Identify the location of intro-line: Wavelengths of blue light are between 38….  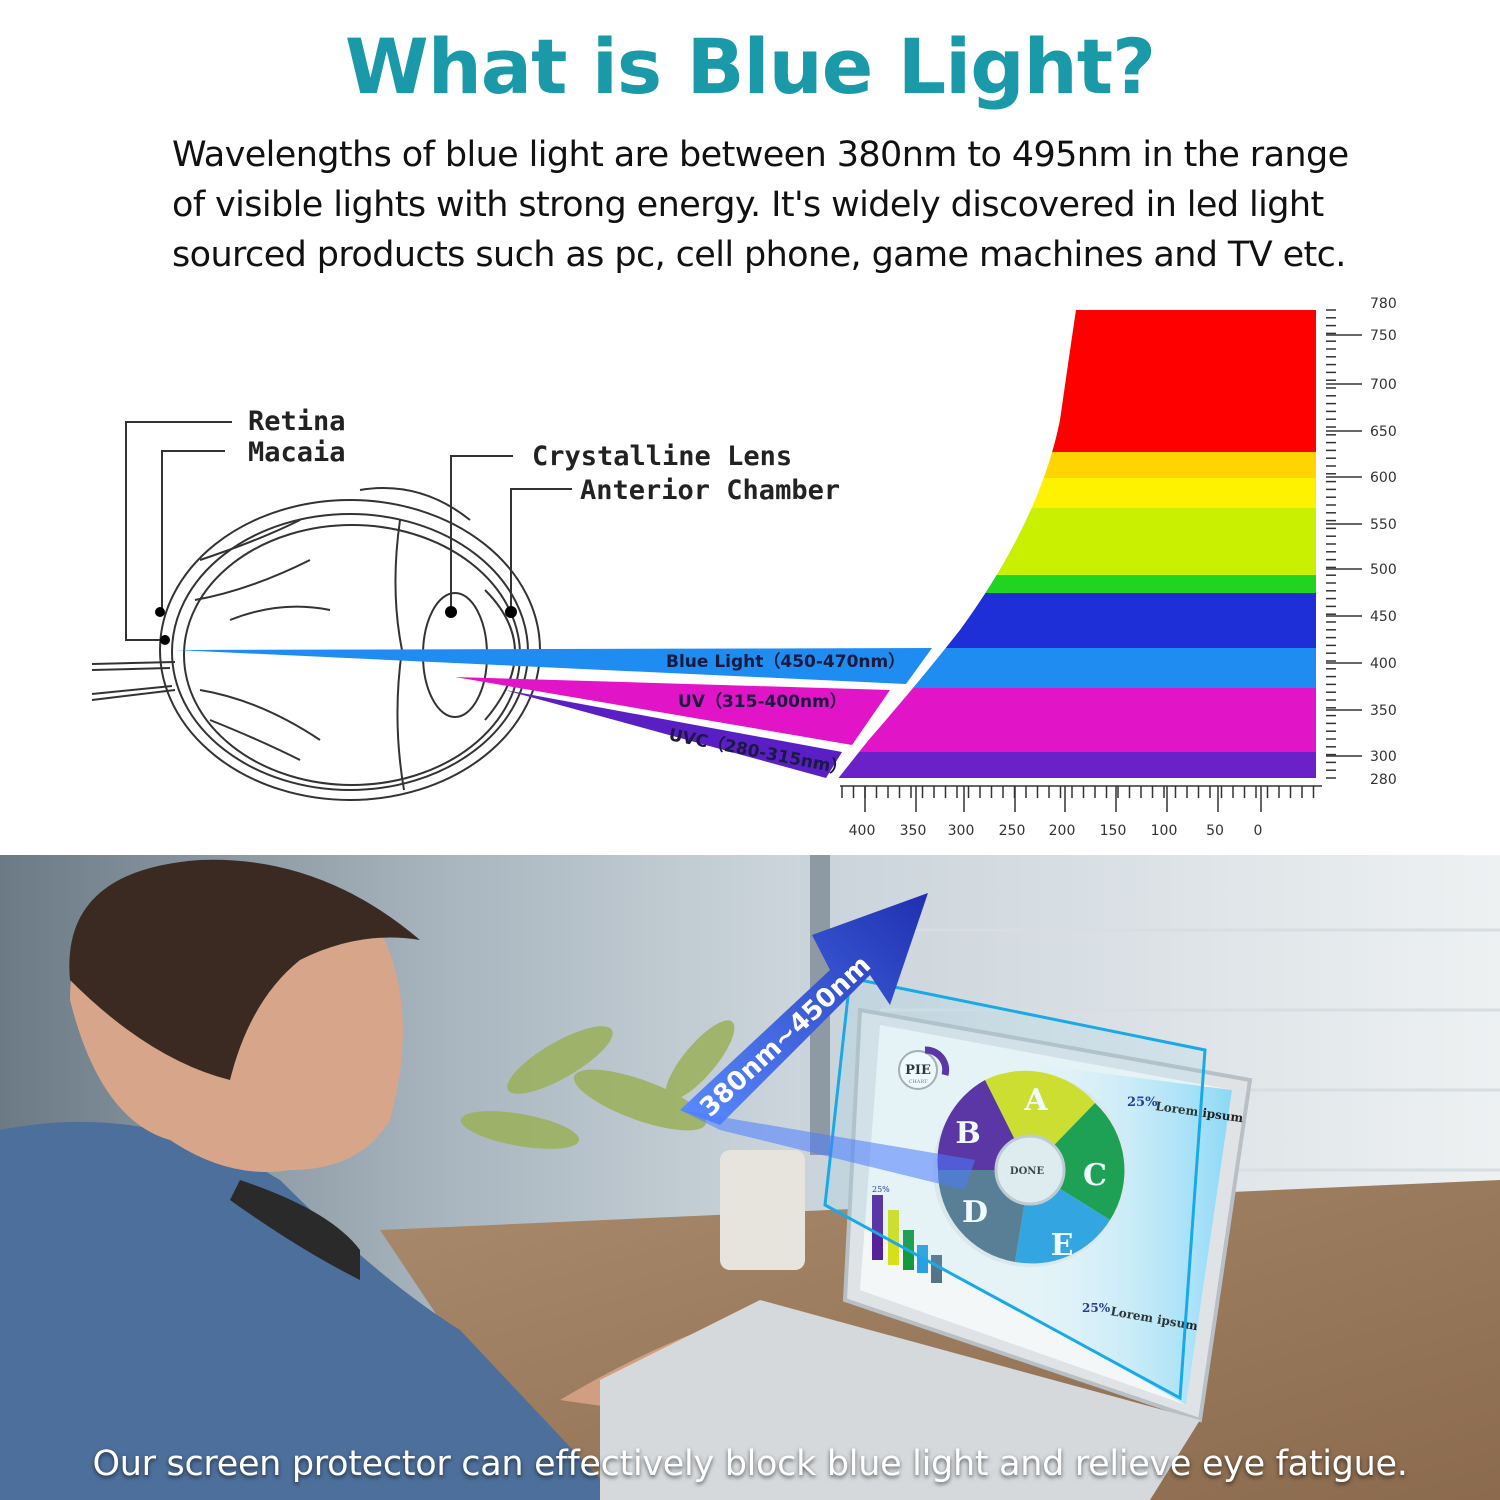
(760, 155).